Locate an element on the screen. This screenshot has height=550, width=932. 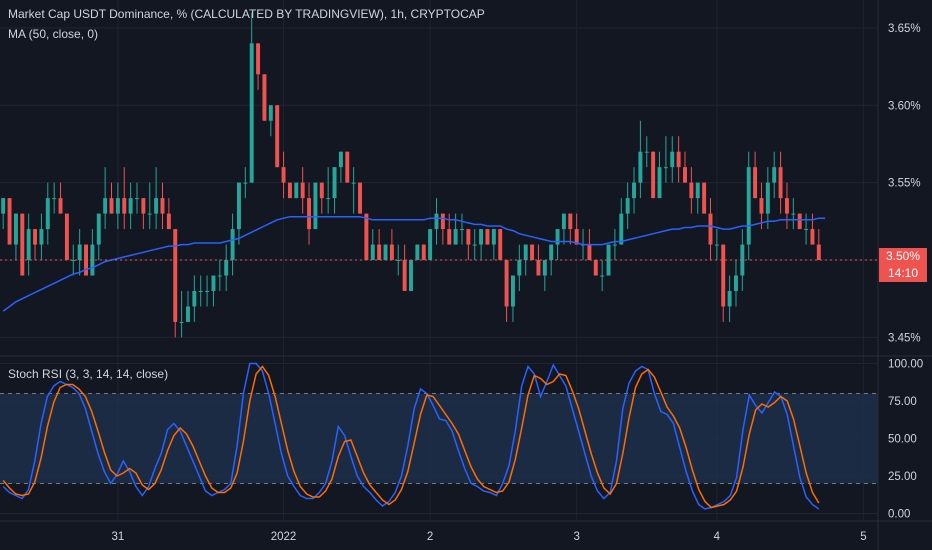
last-price-value: 3.50% is located at coordinates (903, 256).